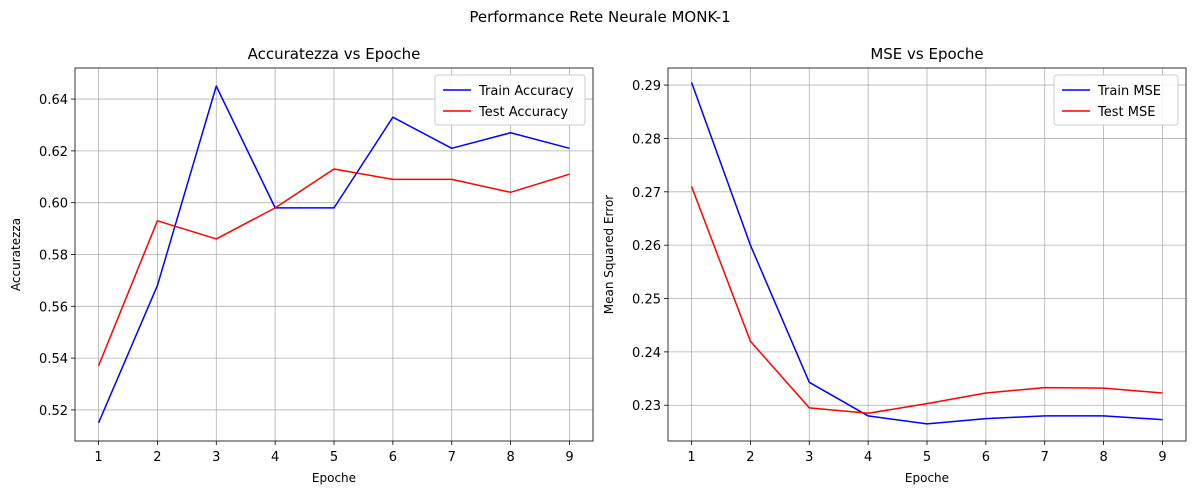 Image resolution: width=1200 pixels, height=504 pixels. Describe the element at coordinates (646, 246) in the screenshot. I see `chart2-ytick-label: 0.26` at that location.